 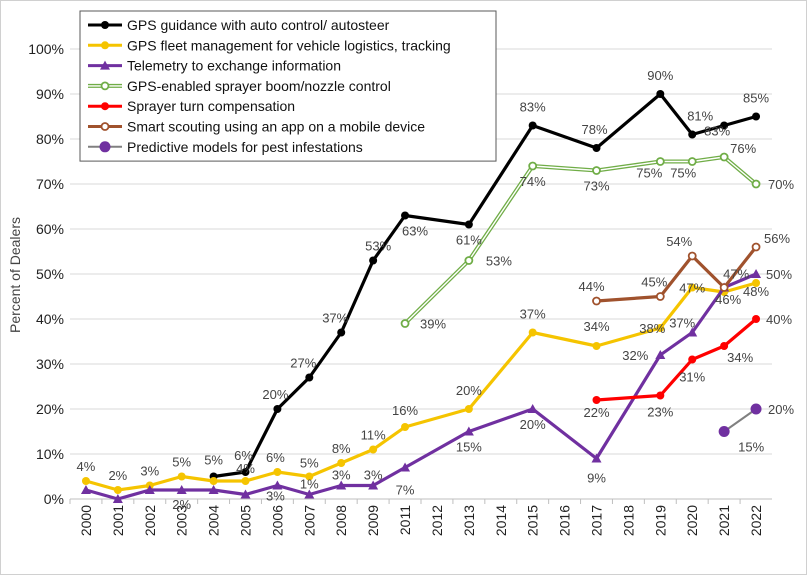 I want to click on data-label: 40%, so click(x=779, y=319).